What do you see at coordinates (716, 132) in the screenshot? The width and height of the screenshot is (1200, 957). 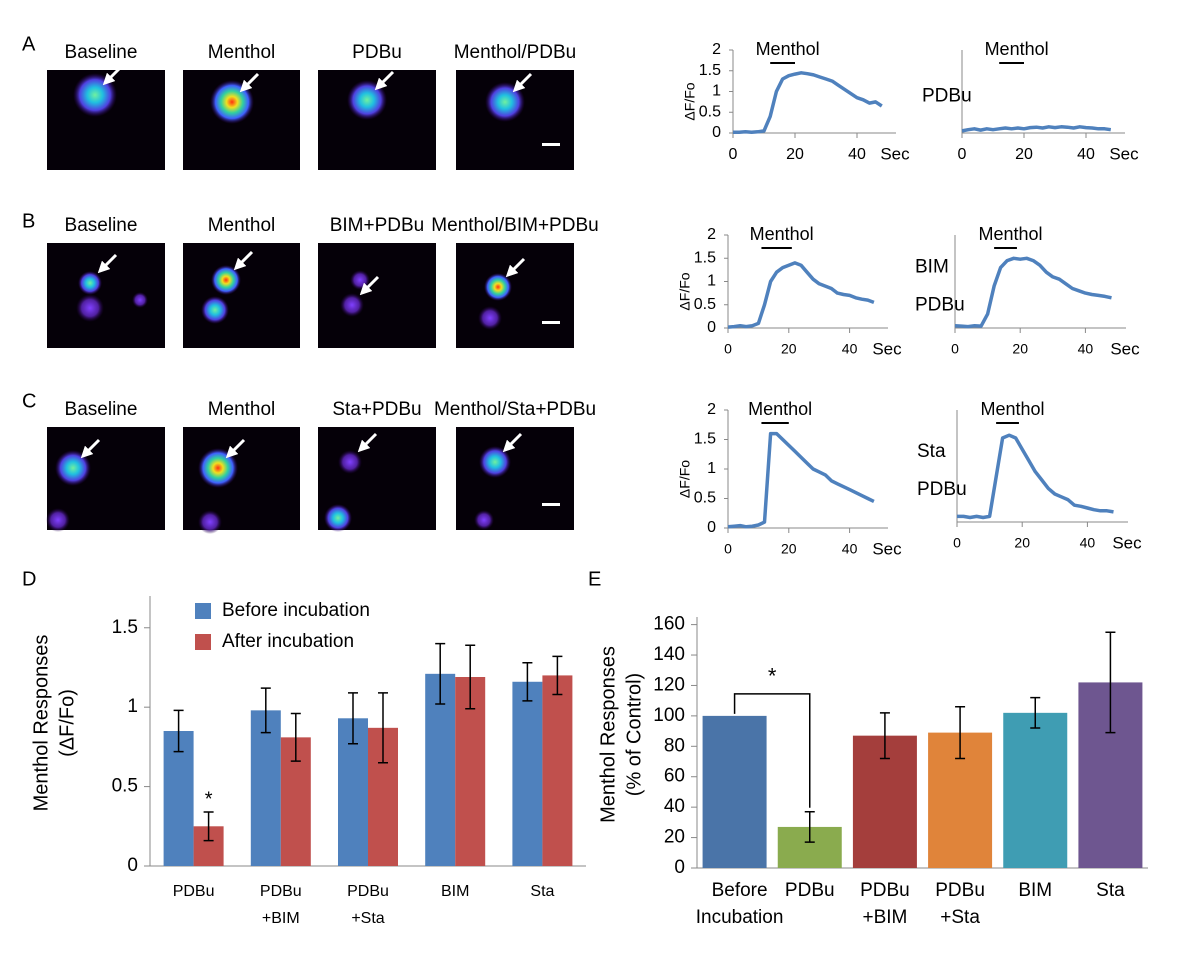 I see `y-tick-label: 0` at bounding box center [716, 132].